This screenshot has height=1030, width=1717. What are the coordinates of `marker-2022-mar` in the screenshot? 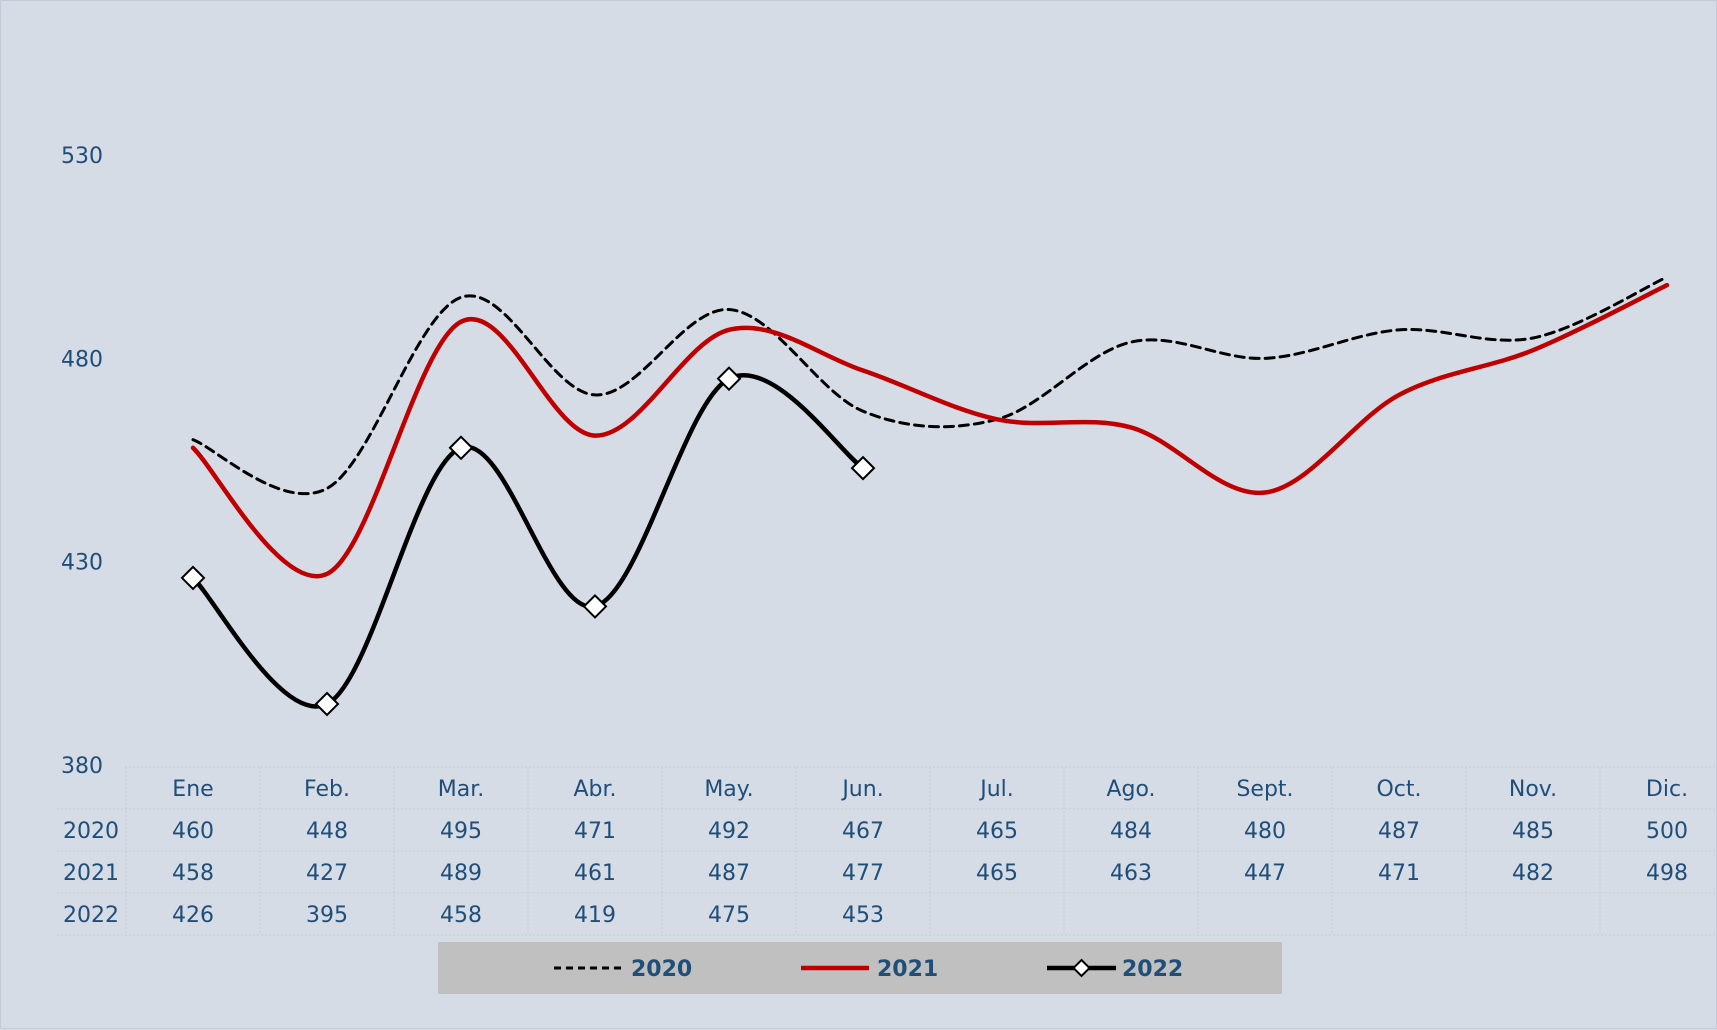 It's located at (461, 448).